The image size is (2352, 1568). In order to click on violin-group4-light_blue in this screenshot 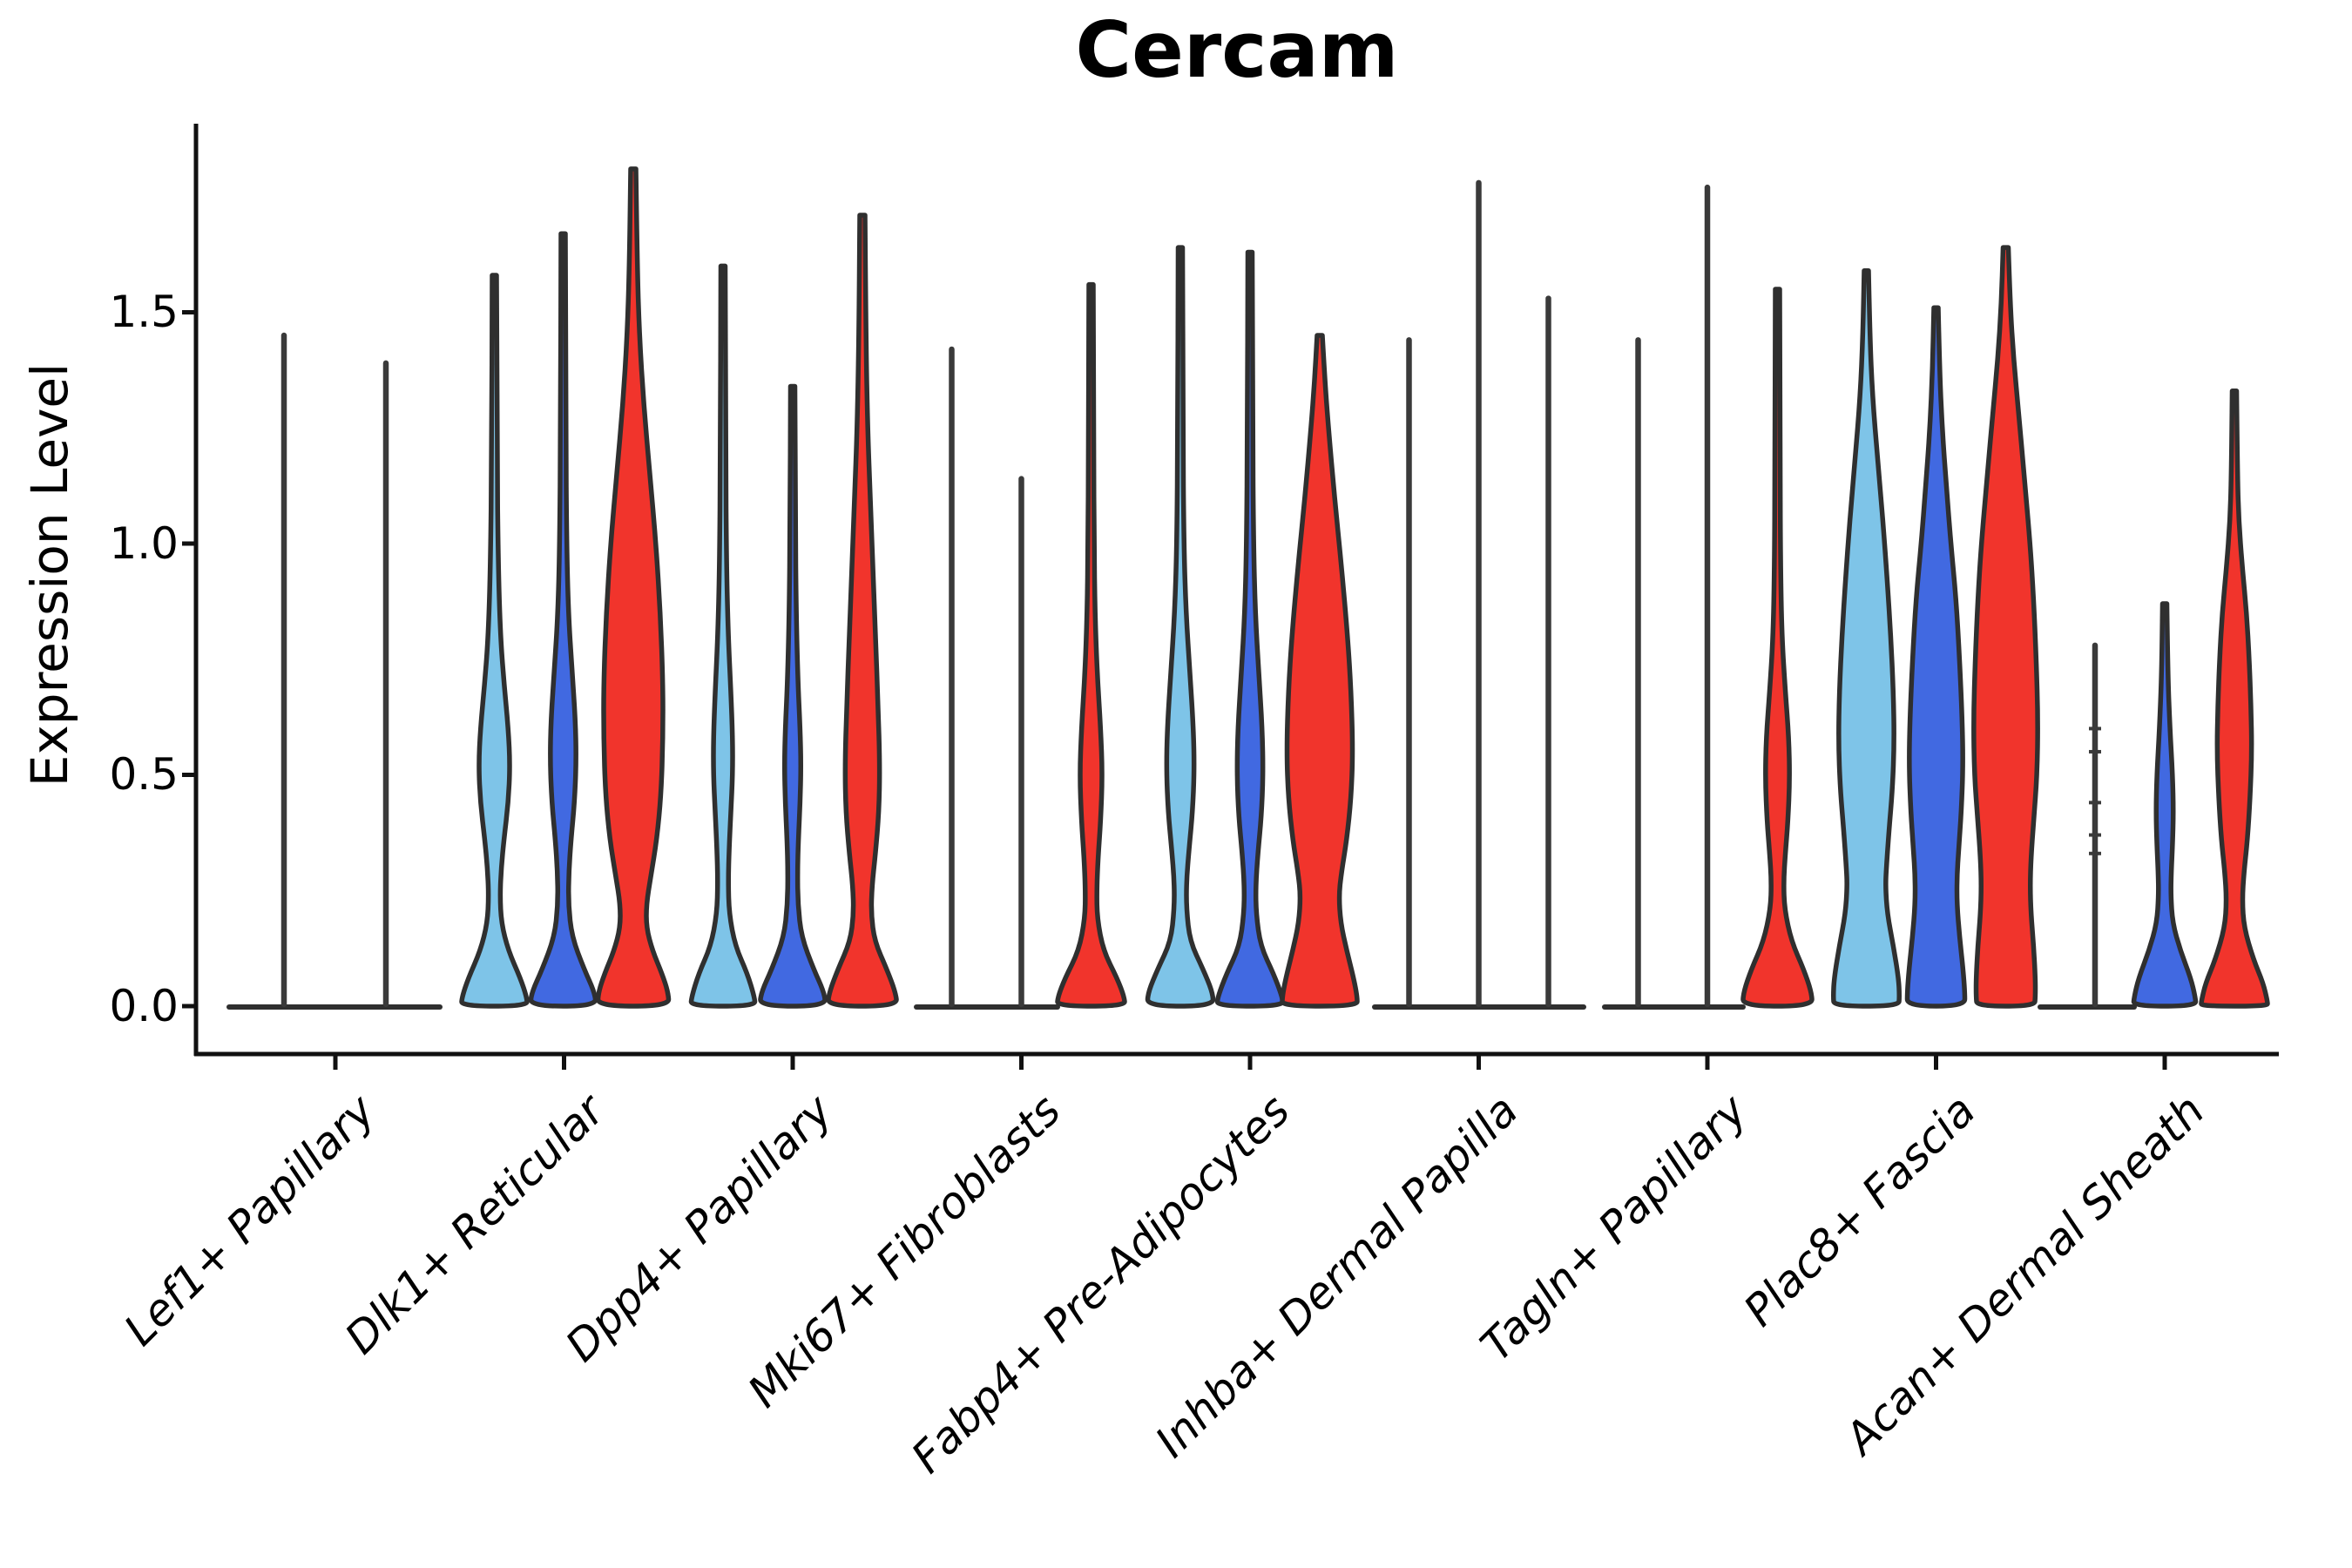, I will do `click(1181, 627)`.